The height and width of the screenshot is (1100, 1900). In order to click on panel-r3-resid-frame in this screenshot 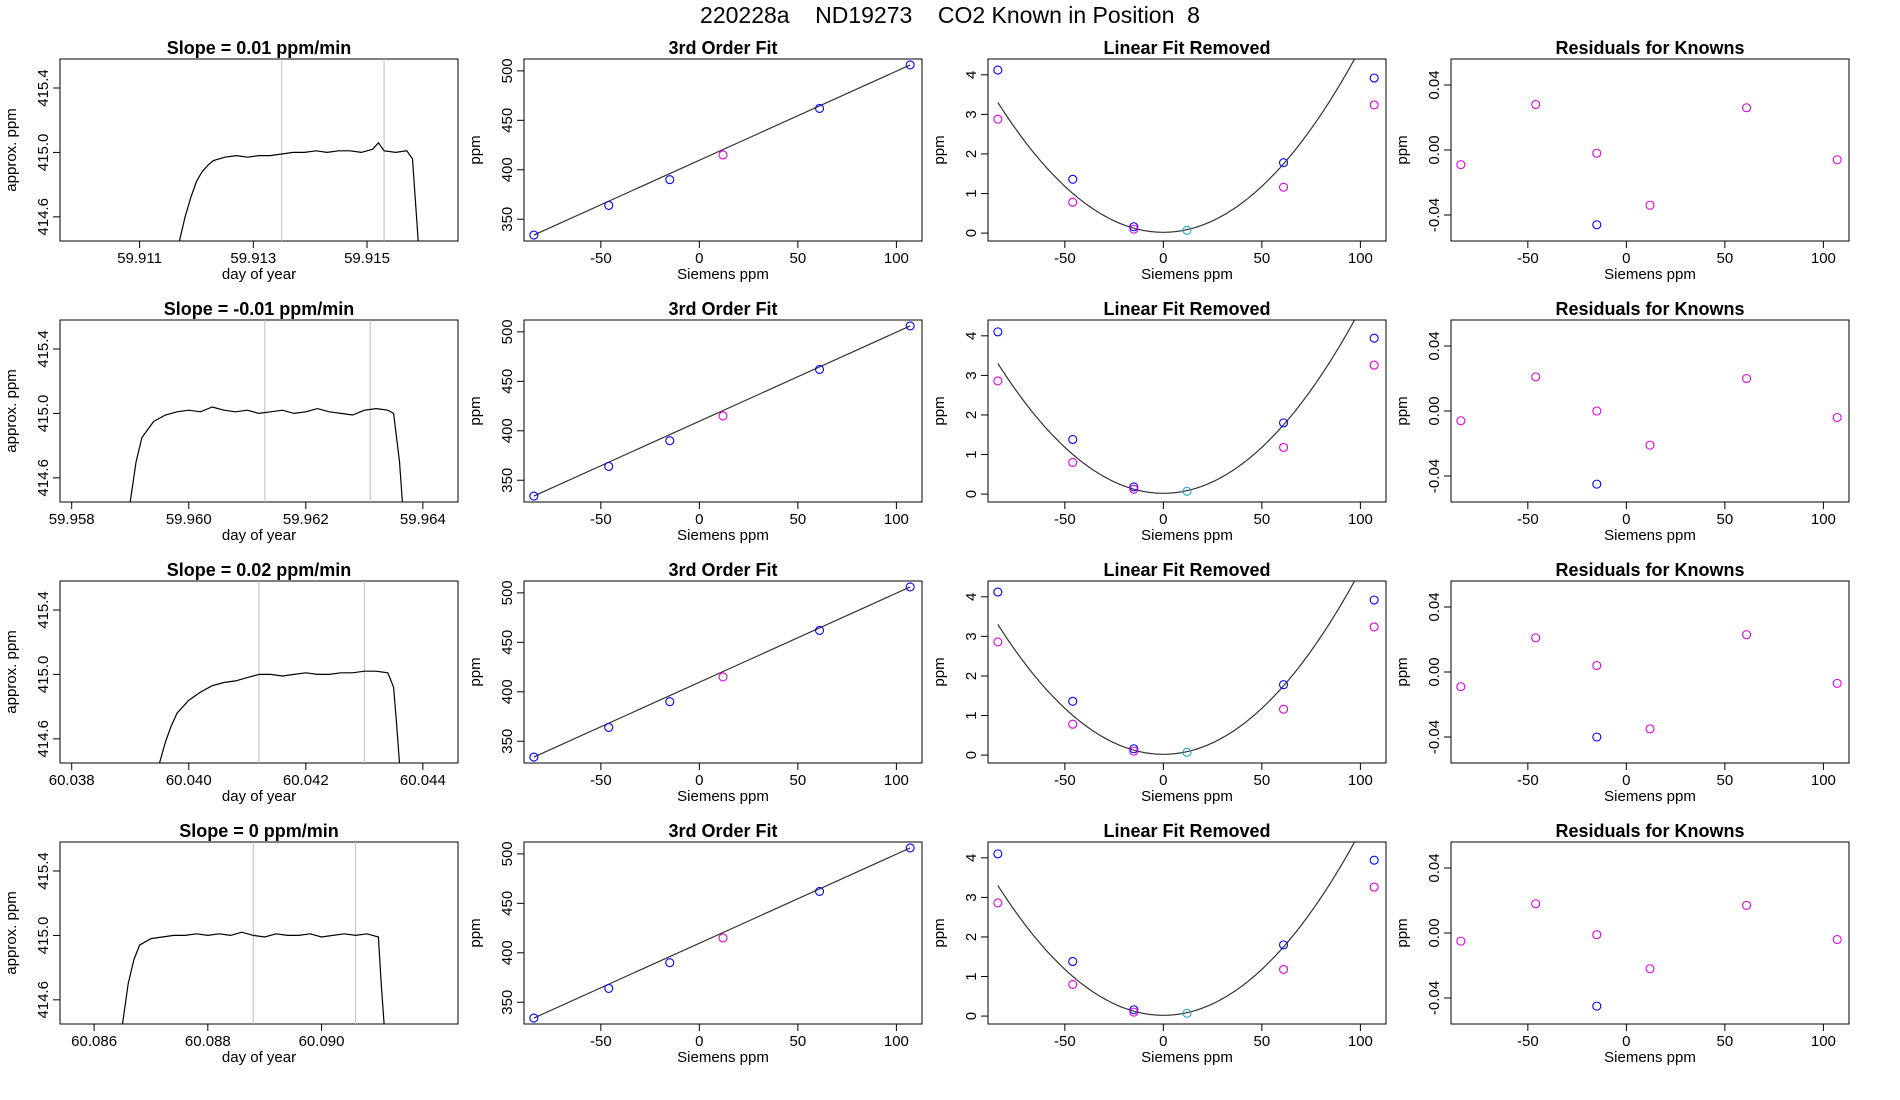, I will do `click(1650, 933)`.